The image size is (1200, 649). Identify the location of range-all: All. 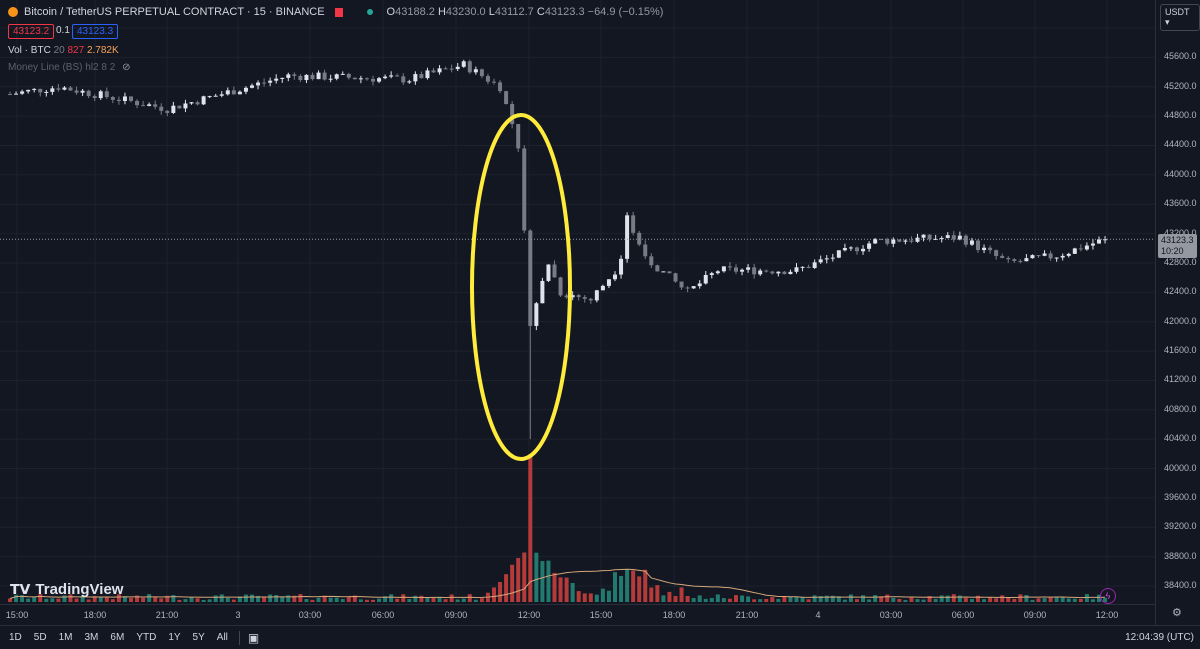
(222, 637).